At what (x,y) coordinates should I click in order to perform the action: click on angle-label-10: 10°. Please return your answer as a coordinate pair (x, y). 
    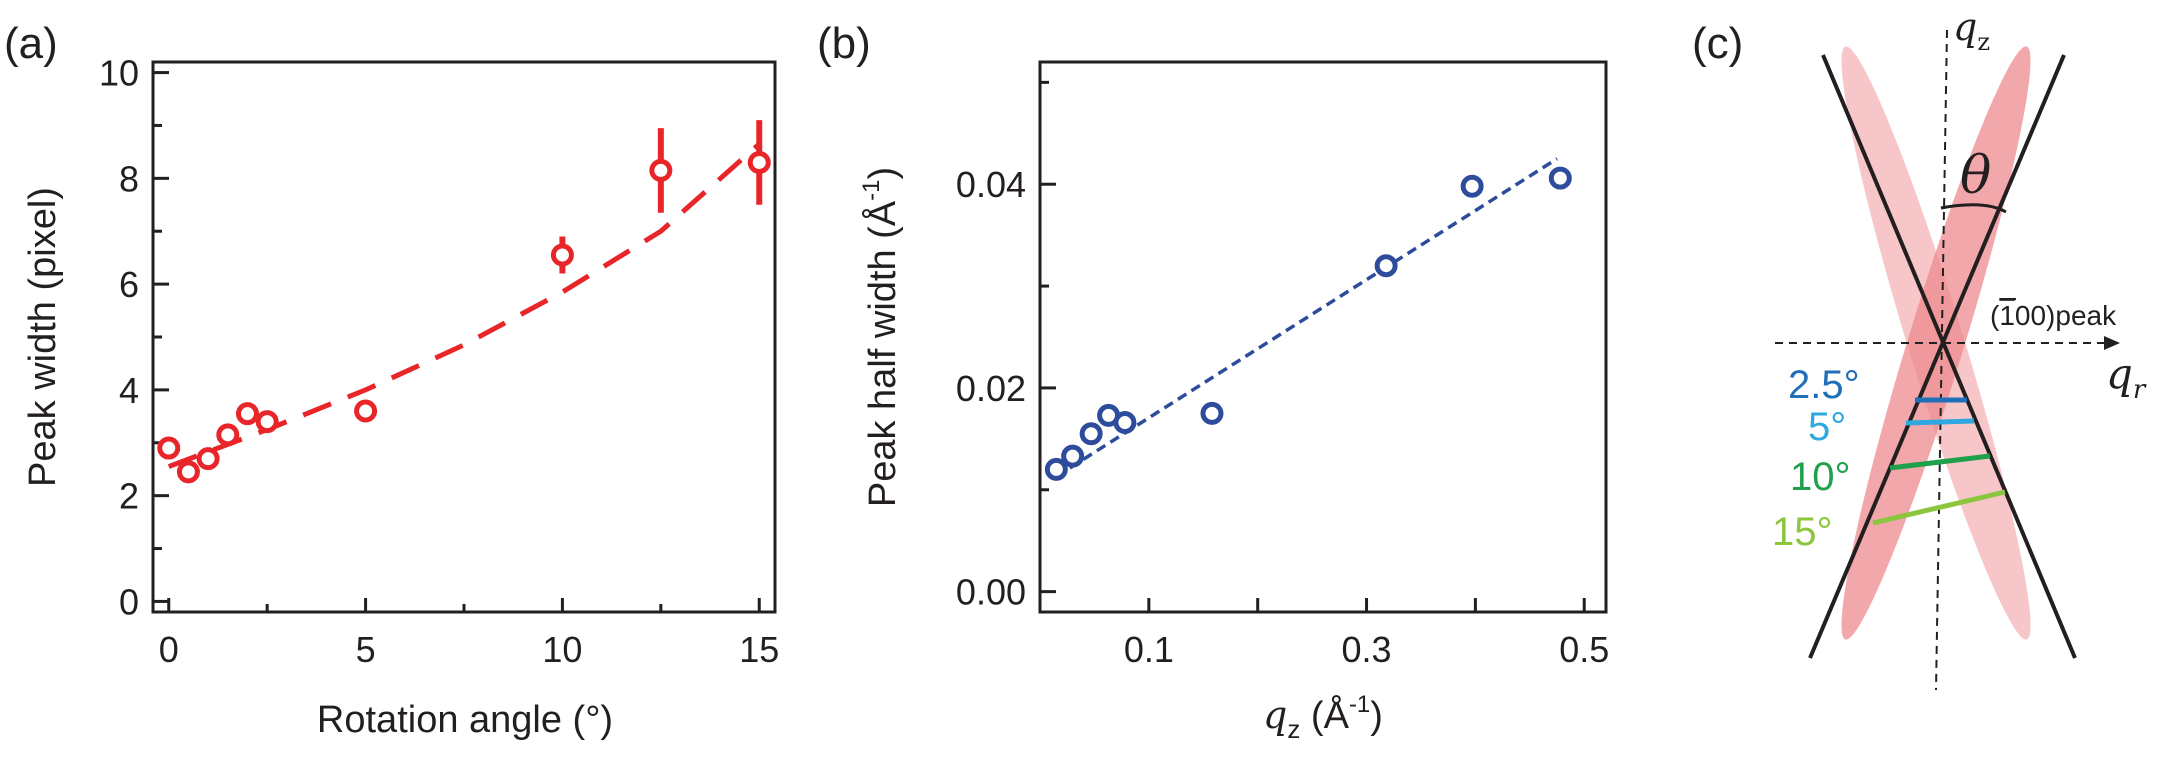
    Looking at the image, I should click on (1820, 477).